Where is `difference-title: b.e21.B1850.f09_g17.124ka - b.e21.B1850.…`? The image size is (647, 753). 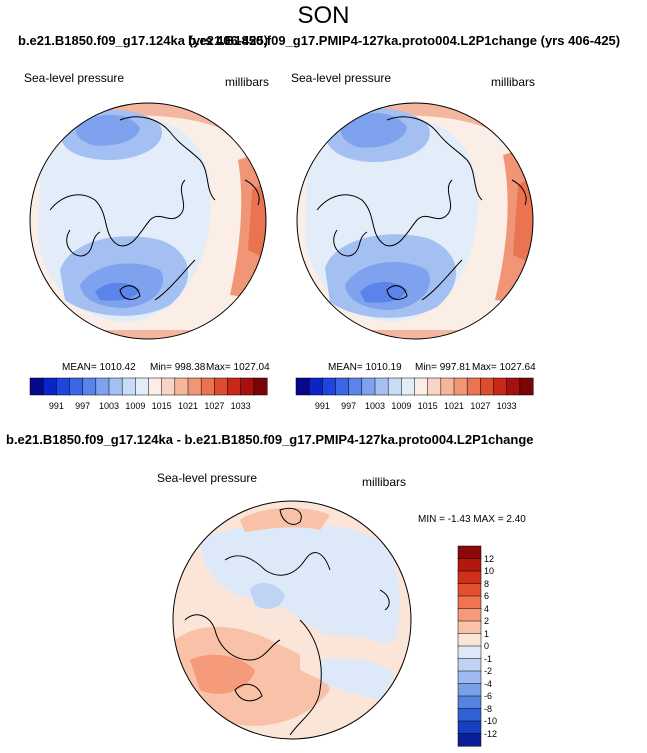
difference-title: b.e21.B1850.f09_g17.124ka - b.e21.B1850.… is located at coordinates (270, 439).